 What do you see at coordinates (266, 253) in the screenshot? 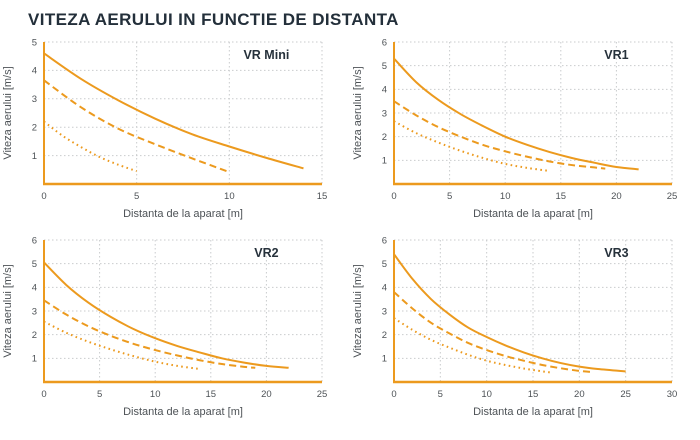
I see `chart-title: VR2` at bounding box center [266, 253].